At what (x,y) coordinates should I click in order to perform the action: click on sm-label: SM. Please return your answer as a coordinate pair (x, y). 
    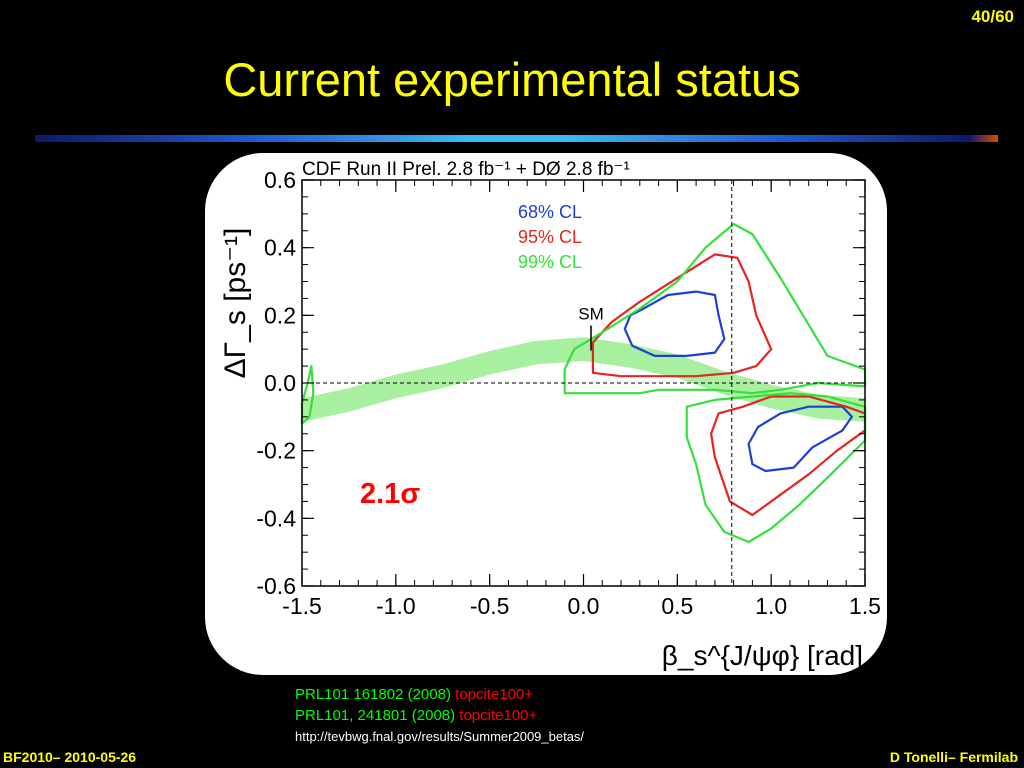
    Looking at the image, I should click on (591, 314).